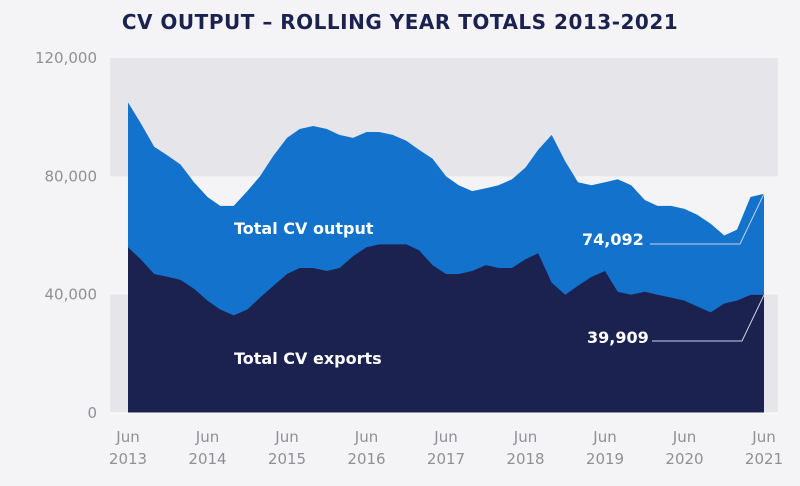  I want to click on x-tick-year: 2014, so click(207, 459).